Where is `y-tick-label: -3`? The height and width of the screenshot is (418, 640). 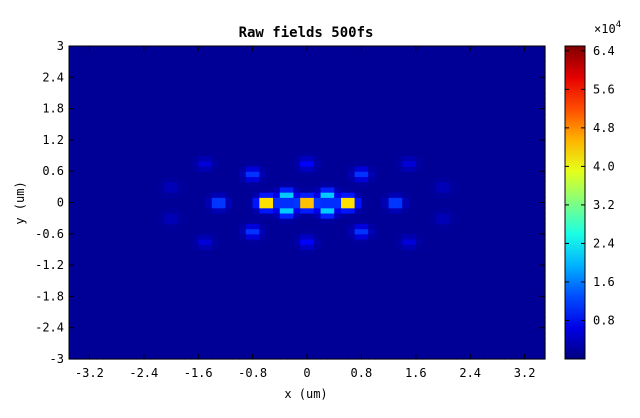
y-tick-label: -3 is located at coordinates (57, 359).